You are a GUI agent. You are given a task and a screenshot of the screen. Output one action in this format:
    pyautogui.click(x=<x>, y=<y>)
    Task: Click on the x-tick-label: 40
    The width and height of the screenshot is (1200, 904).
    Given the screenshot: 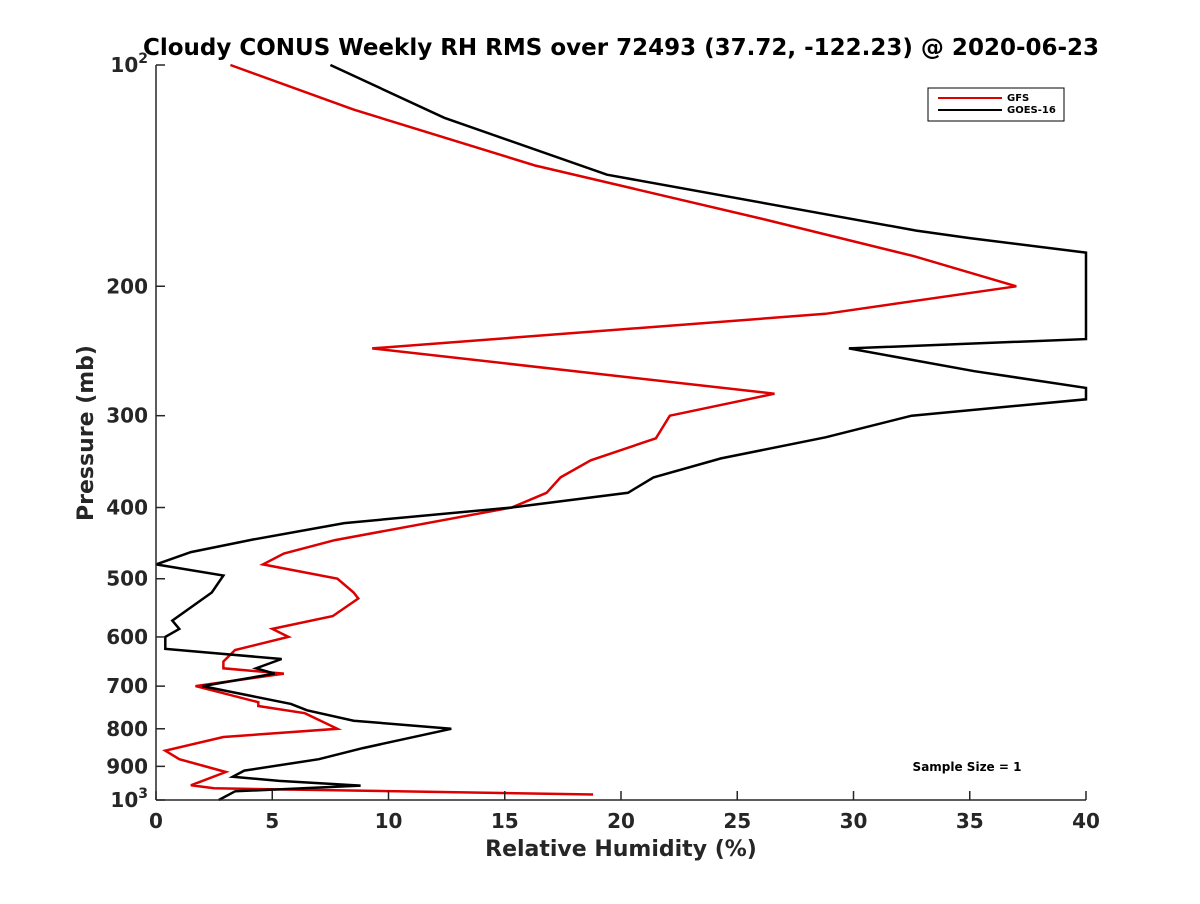 What is the action you would take?
    pyautogui.click(x=1086, y=821)
    